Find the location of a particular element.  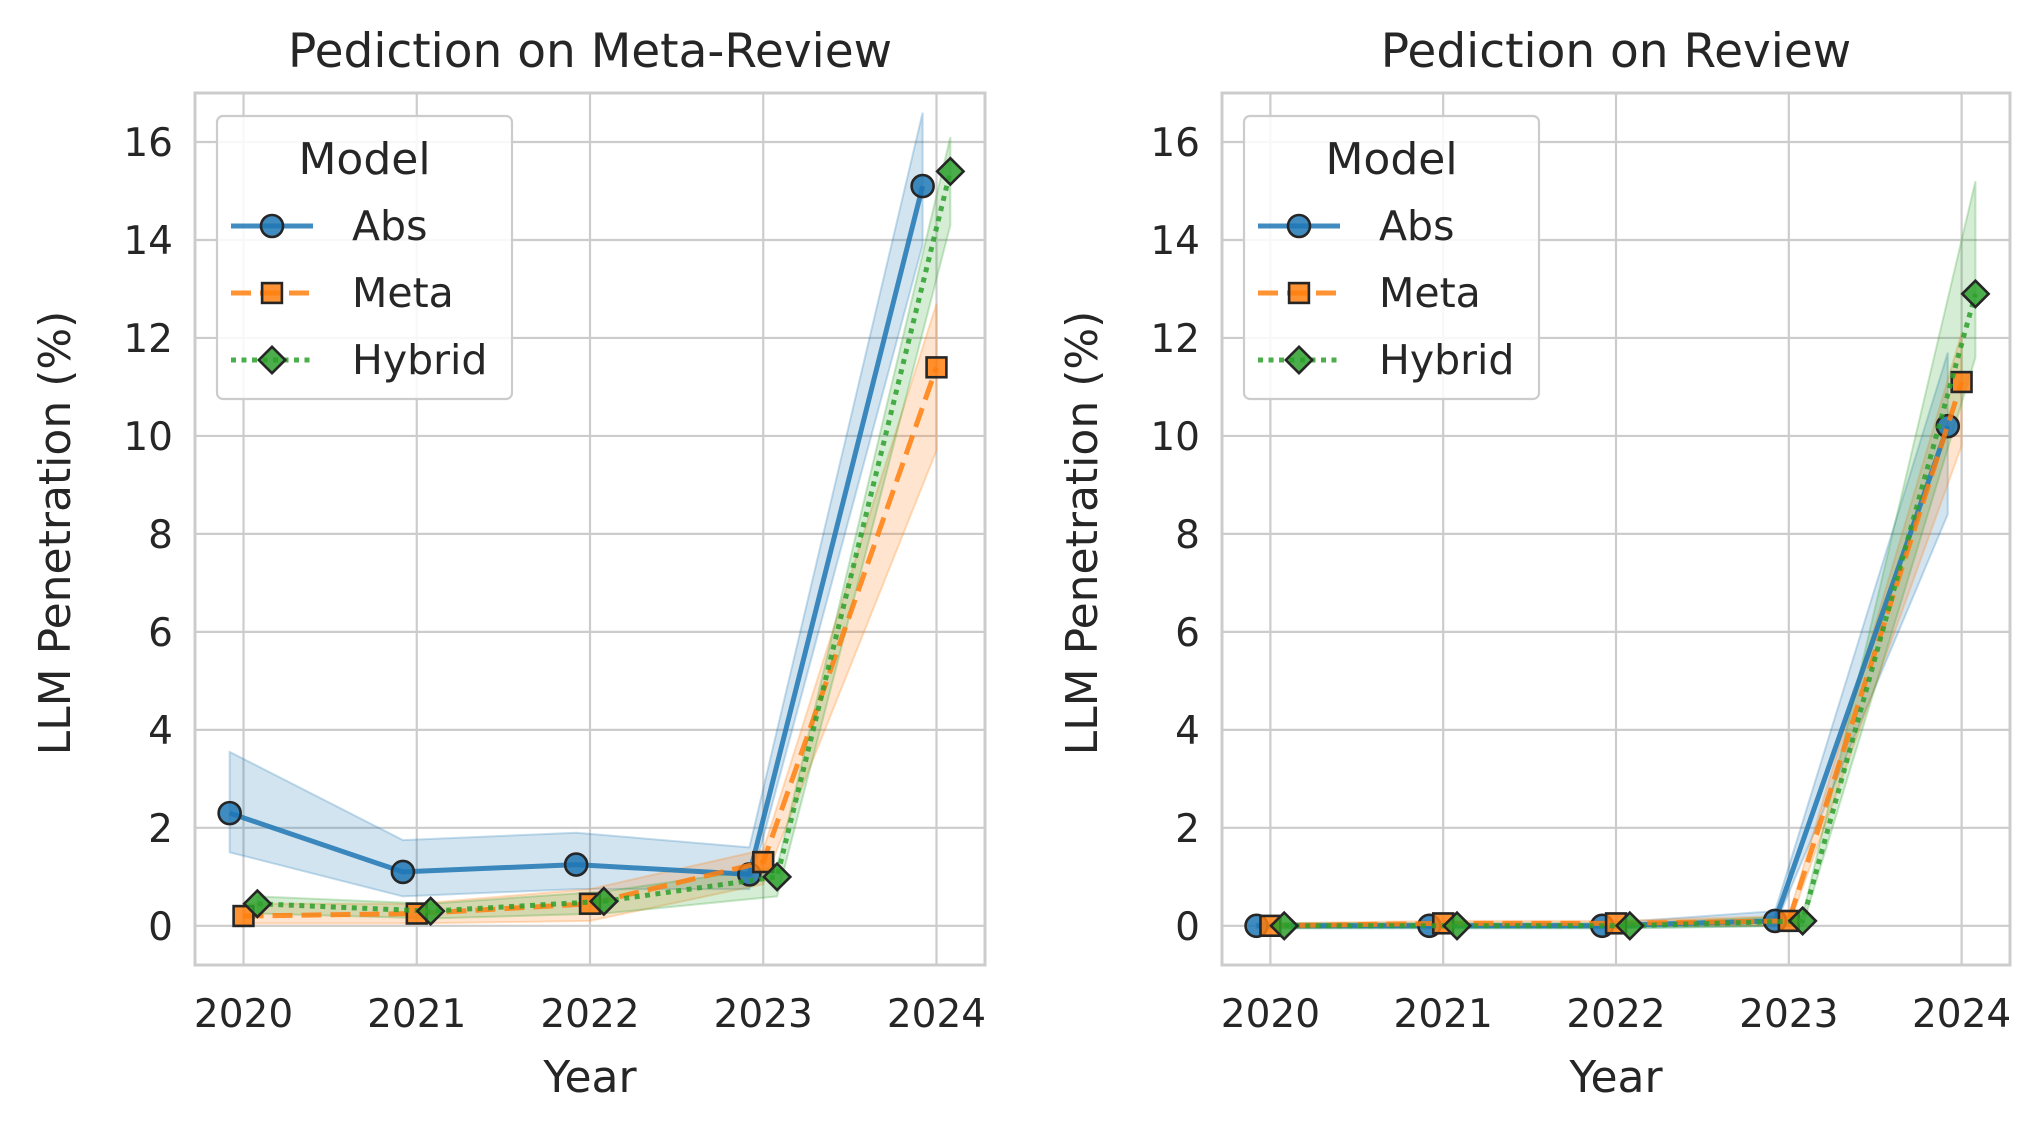

data-point-abs-2022 is located at coordinates (576, 864).